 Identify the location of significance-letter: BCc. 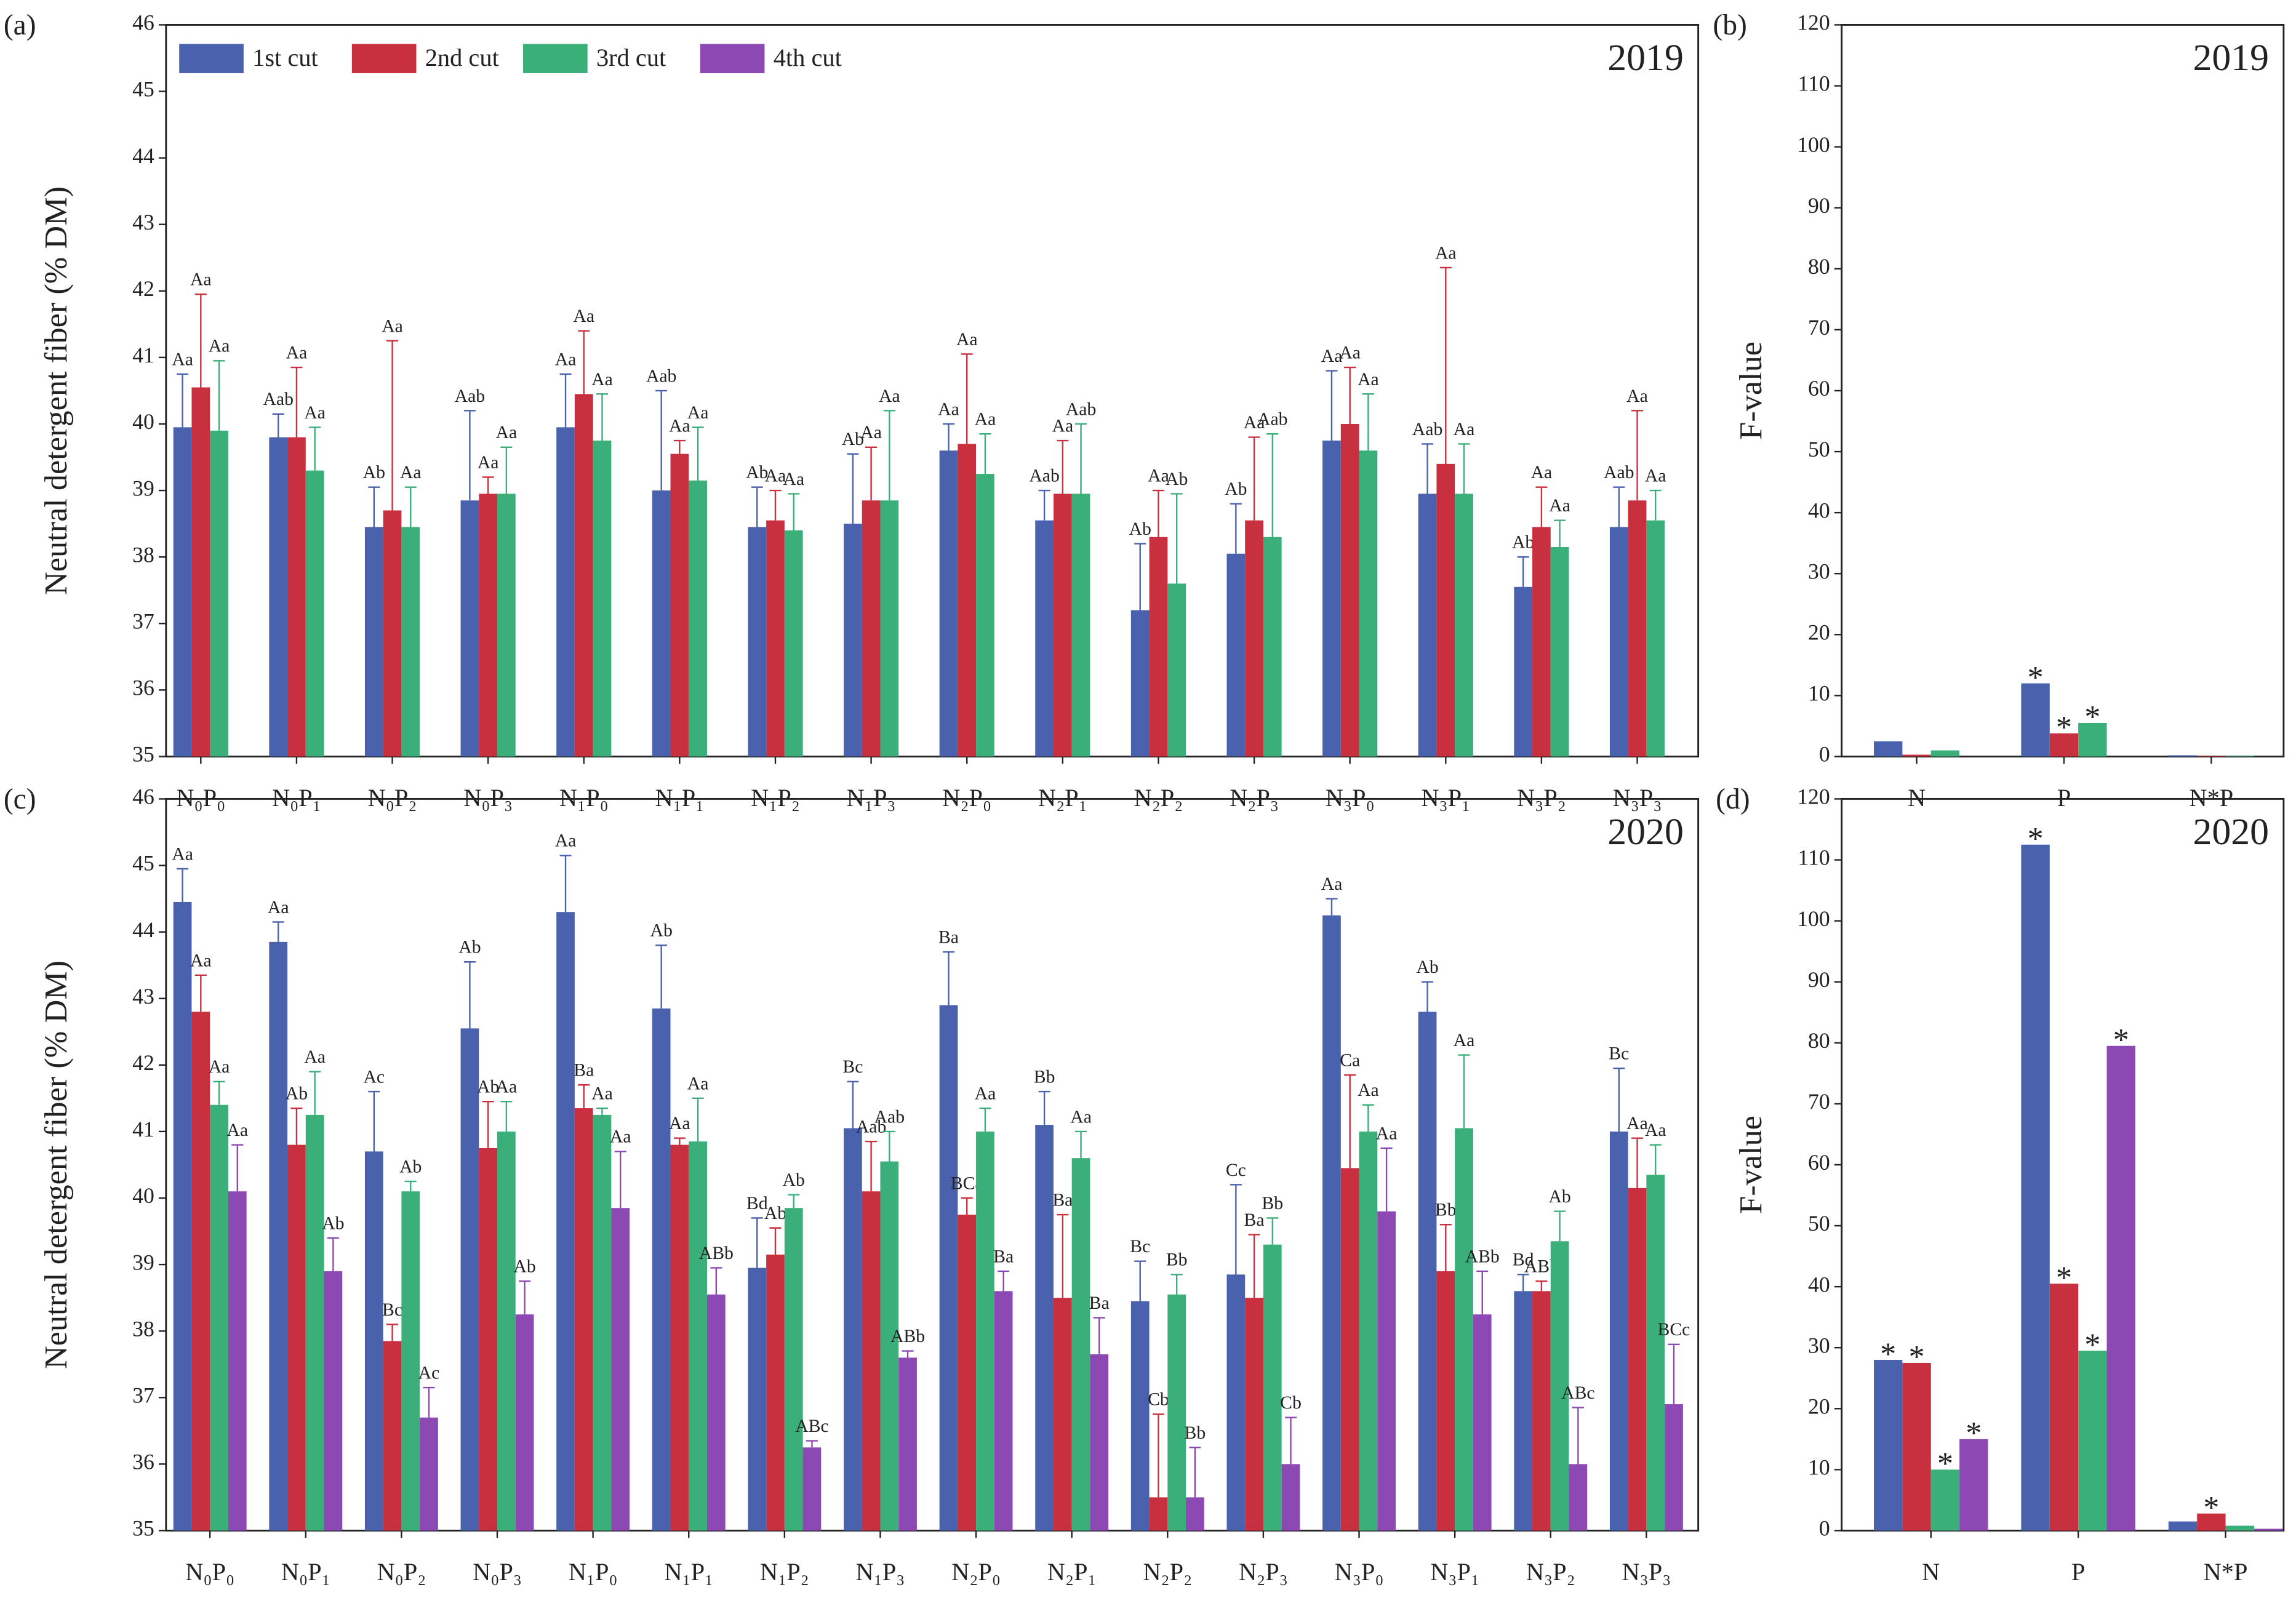
(1674, 1330).